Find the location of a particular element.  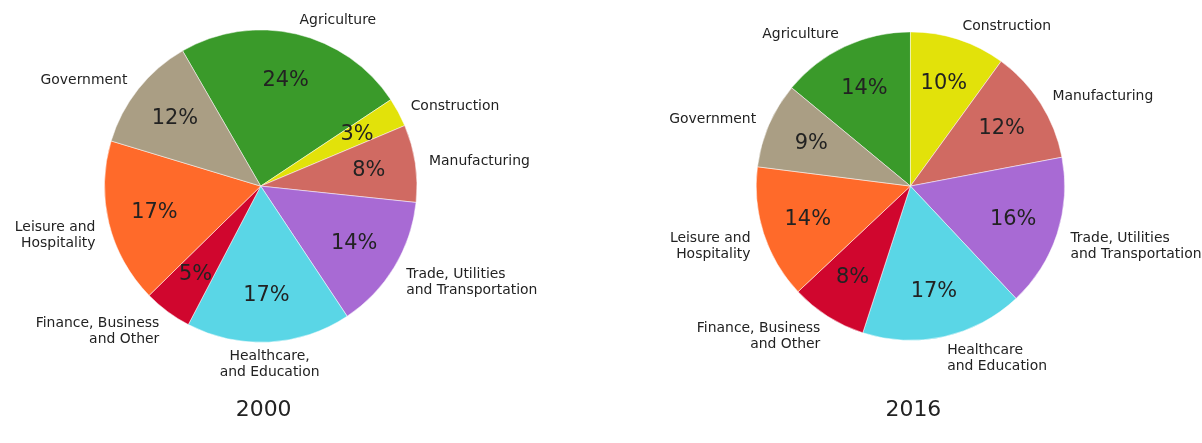

data-label: 5% is located at coordinates (195, 272).